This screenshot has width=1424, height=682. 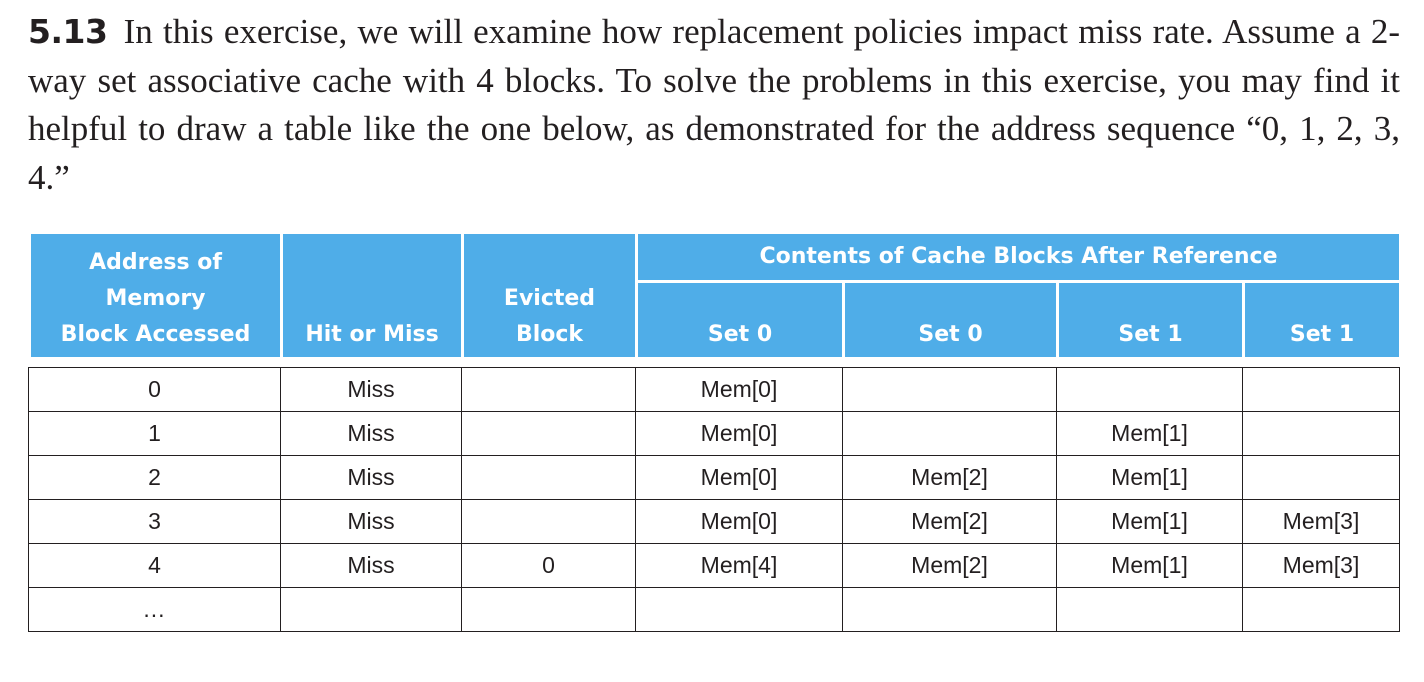 What do you see at coordinates (154, 477) in the screenshot?
I see `cell-address: 2` at bounding box center [154, 477].